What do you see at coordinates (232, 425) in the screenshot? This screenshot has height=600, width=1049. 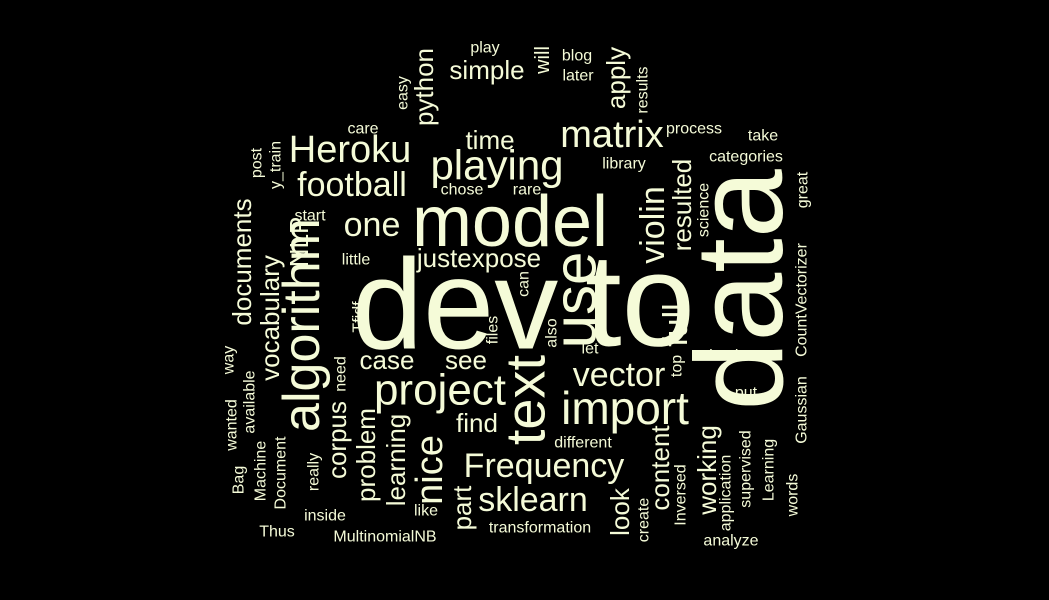 I see `word-wanted: wanted` at bounding box center [232, 425].